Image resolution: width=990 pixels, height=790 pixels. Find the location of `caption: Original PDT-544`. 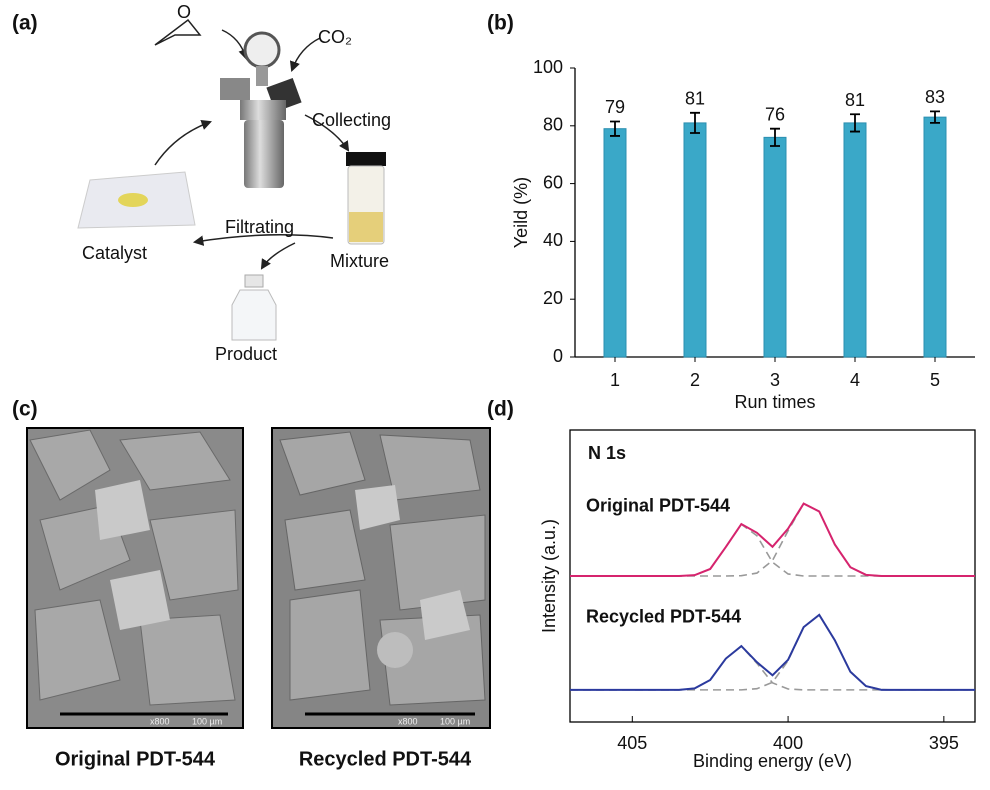

caption: Original PDT-544 is located at coordinates (135, 759).